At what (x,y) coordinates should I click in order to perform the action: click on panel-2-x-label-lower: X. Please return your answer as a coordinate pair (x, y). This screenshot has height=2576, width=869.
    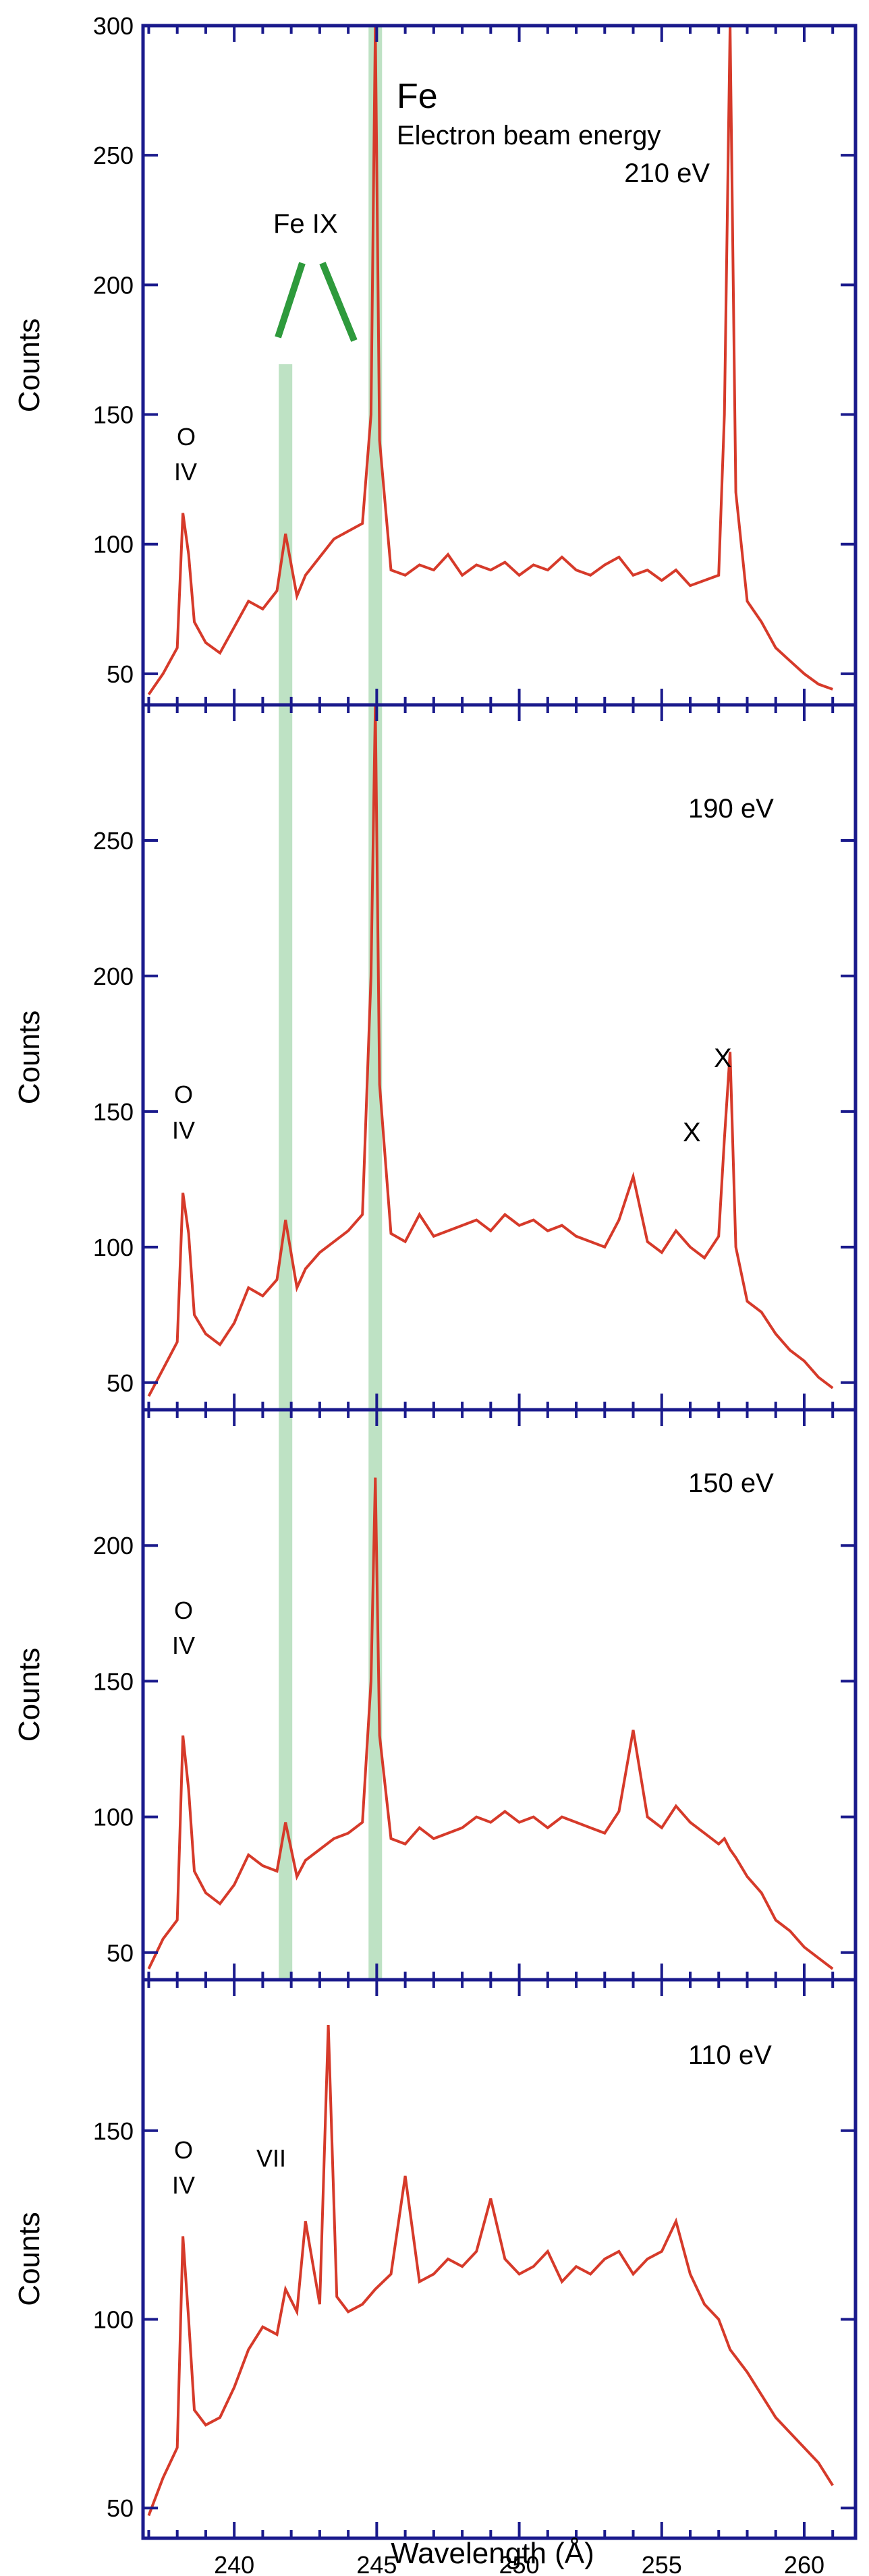
    Looking at the image, I should click on (692, 1132).